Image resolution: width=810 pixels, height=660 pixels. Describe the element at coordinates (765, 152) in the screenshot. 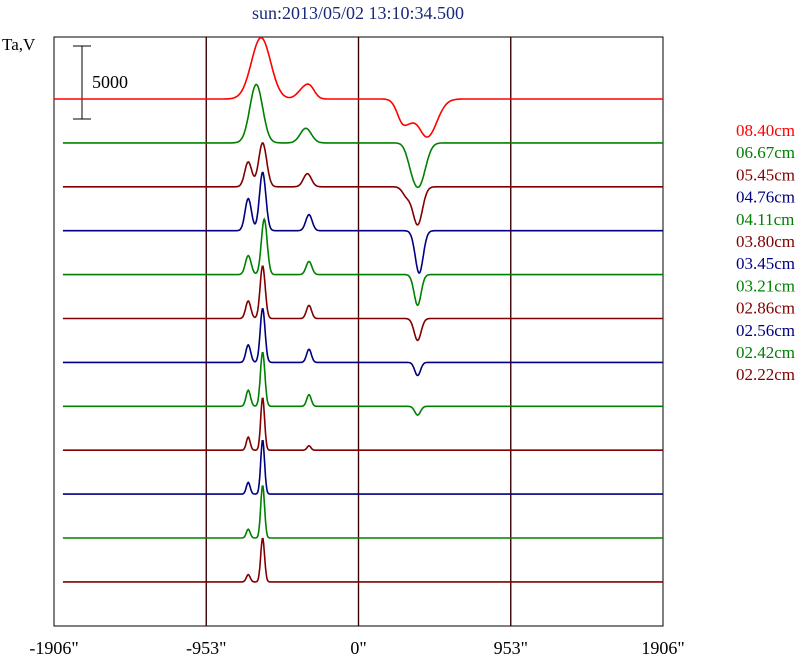

I see `legend-entry-1: 06.67cm` at that location.